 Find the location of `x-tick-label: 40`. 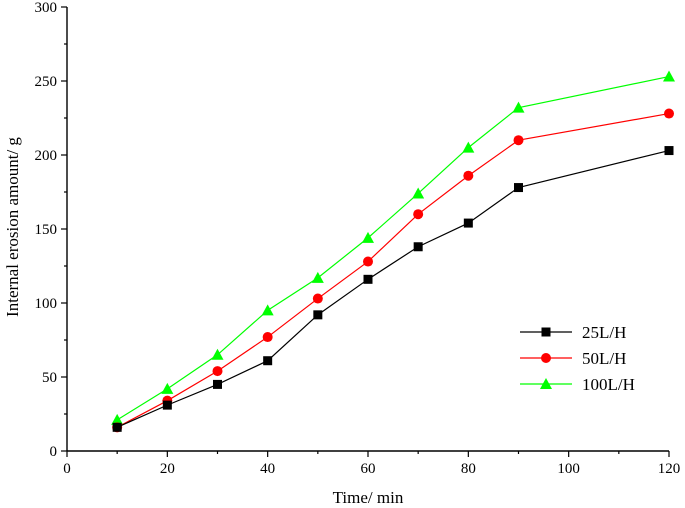

x-tick-label: 40 is located at coordinates (267, 469).